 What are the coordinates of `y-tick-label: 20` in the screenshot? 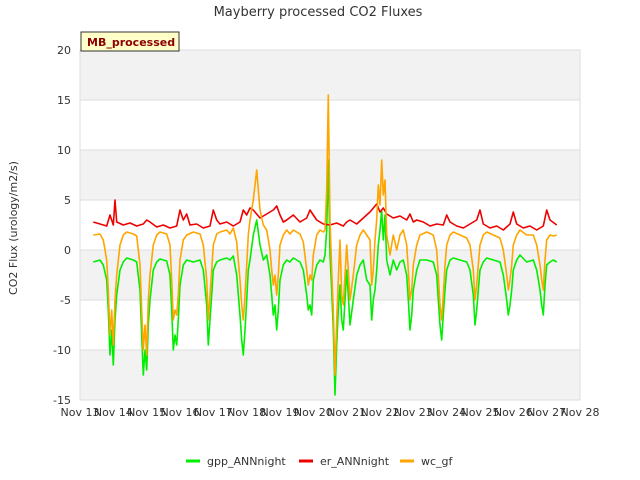 It's located at (64, 50).